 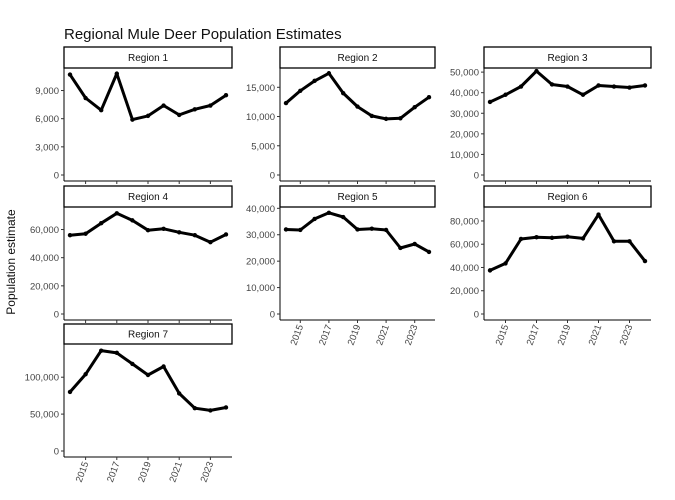 I want to click on region-1-y-tick-label: 3,000, so click(x=47, y=147).